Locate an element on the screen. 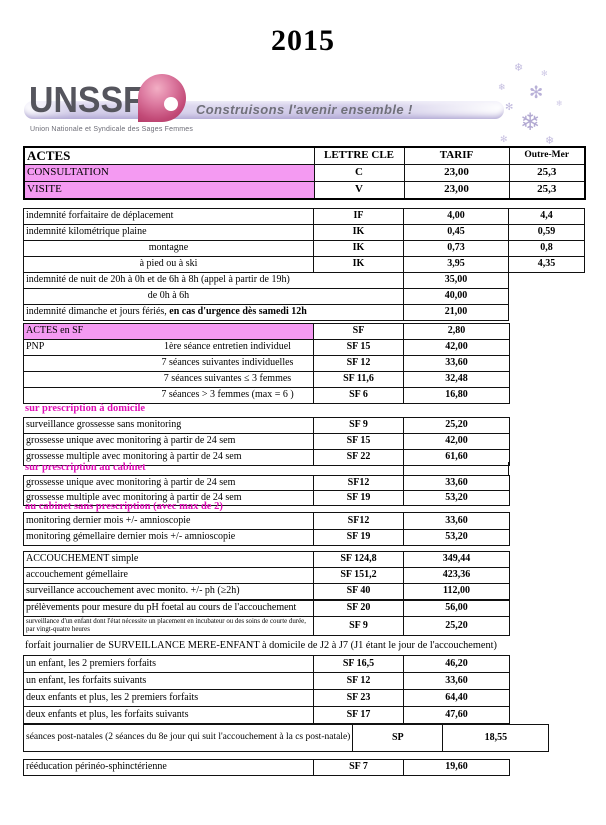 This screenshot has height=825, width=606. lettre-cle-cell: SF 20 is located at coordinates (358, 608).